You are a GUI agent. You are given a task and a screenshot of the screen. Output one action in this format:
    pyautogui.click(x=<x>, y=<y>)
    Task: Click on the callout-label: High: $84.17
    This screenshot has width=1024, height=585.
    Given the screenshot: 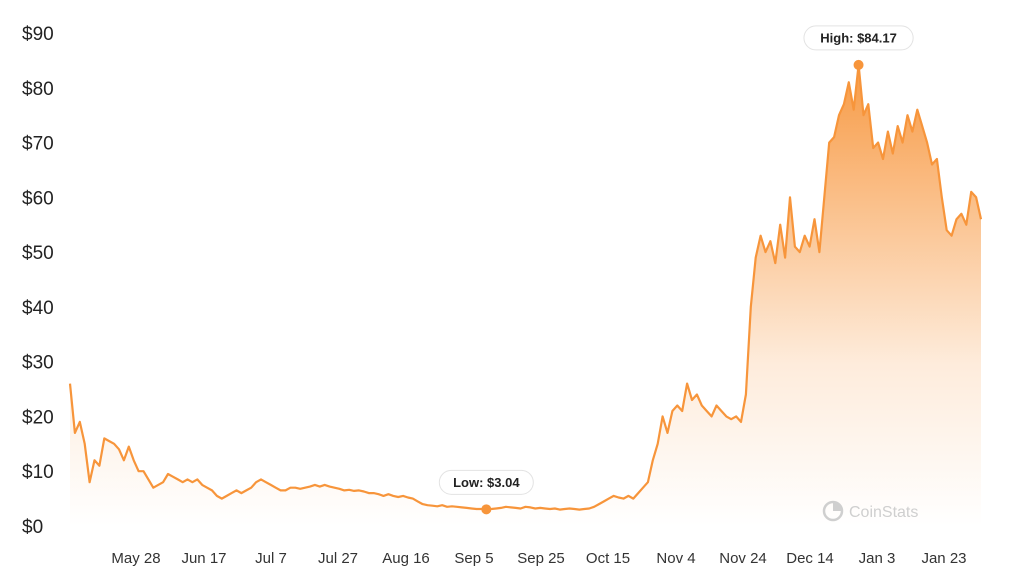 What is the action you would take?
    pyautogui.click(x=858, y=37)
    